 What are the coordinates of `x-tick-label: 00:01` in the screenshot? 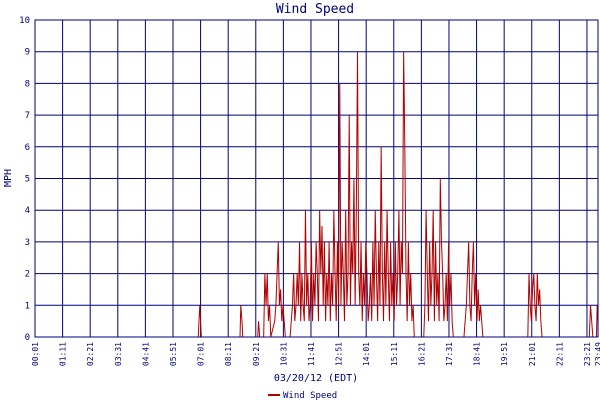 It's located at (35, 354).